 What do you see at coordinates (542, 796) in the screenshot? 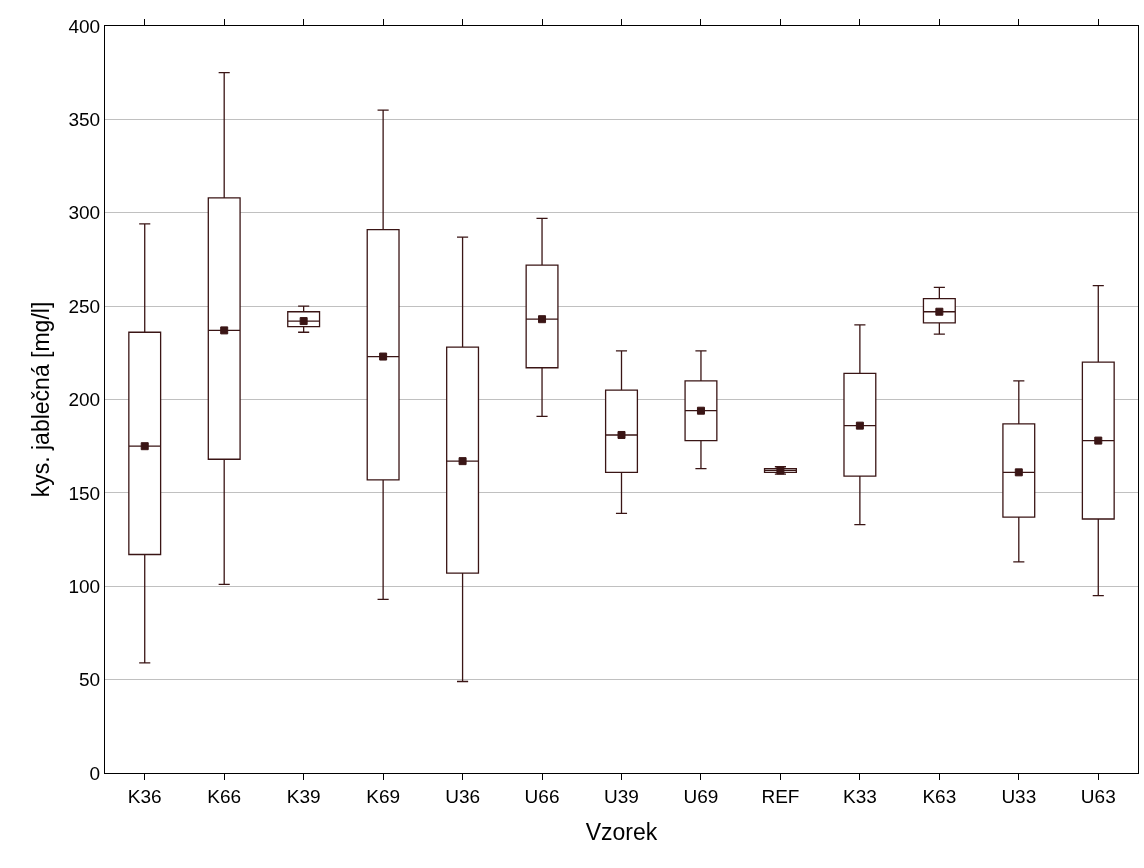
I see `x-tick-label: U66` at bounding box center [542, 796].